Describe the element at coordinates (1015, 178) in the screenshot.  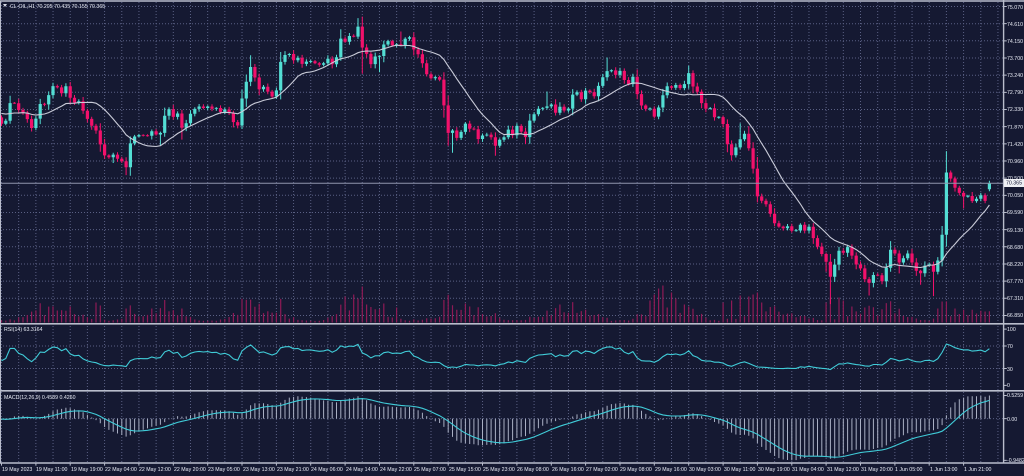
I see `price-axis-label: 70.500` at that location.